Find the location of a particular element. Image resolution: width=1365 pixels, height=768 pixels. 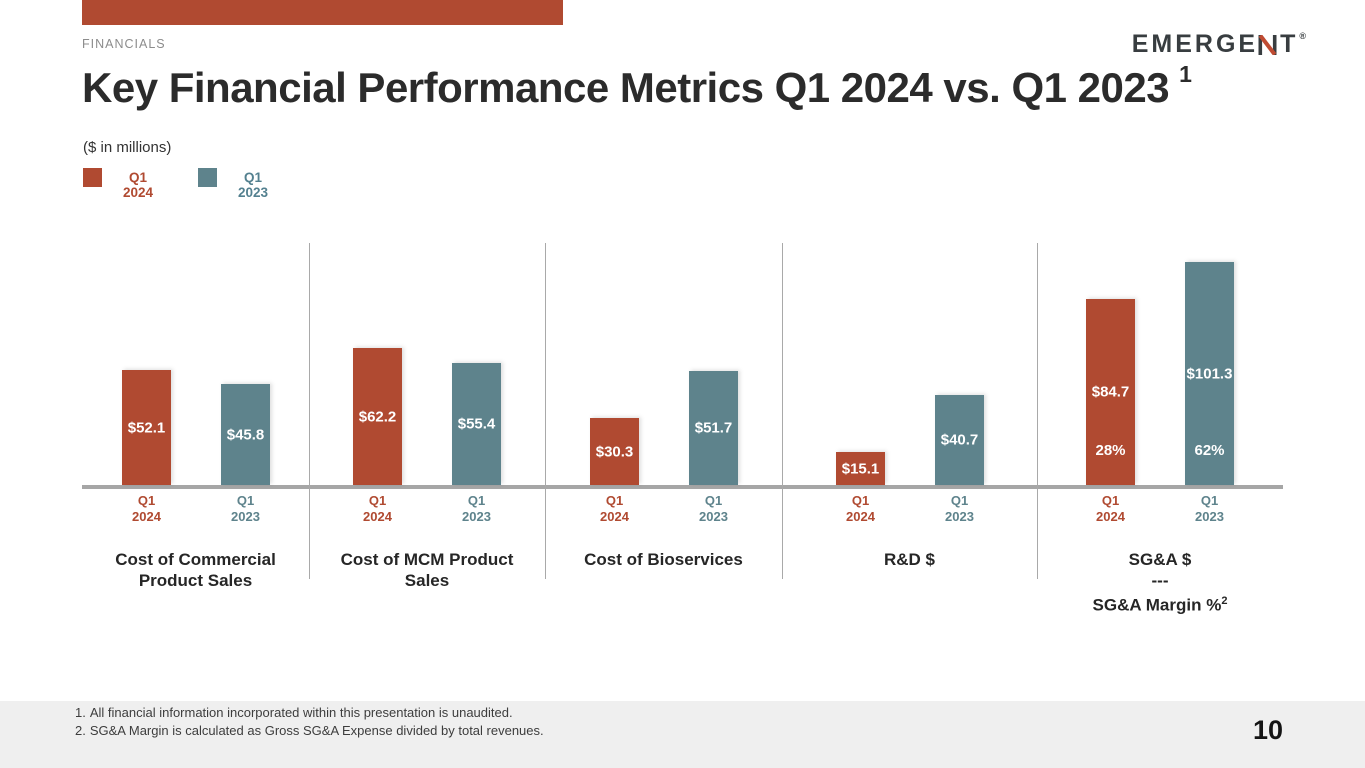

bar-q1-2023: $101.3 62% is located at coordinates (1209, 373).